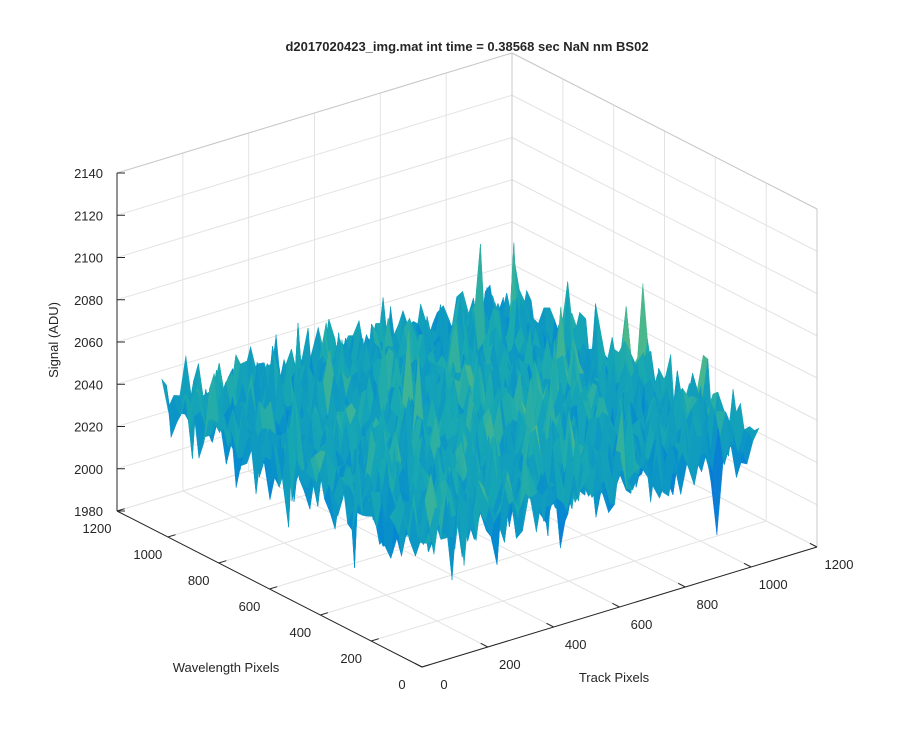  What do you see at coordinates (97, 528) in the screenshot?
I see `y-tick-label: 1200` at bounding box center [97, 528].